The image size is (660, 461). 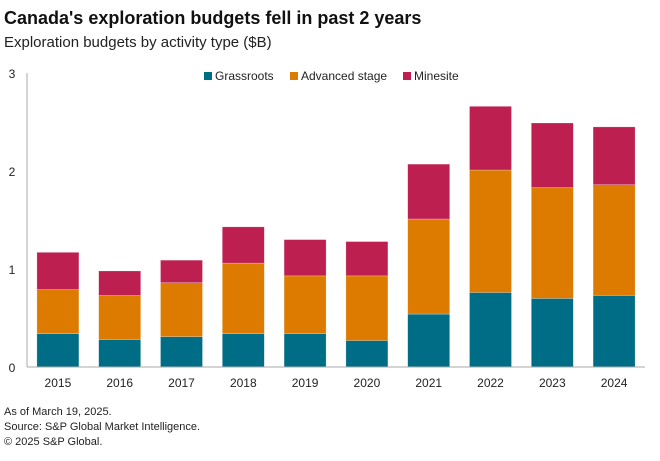 What do you see at coordinates (428, 383) in the screenshot?
I see `x-tick-label: 2021` at bounding box center [428, 383].